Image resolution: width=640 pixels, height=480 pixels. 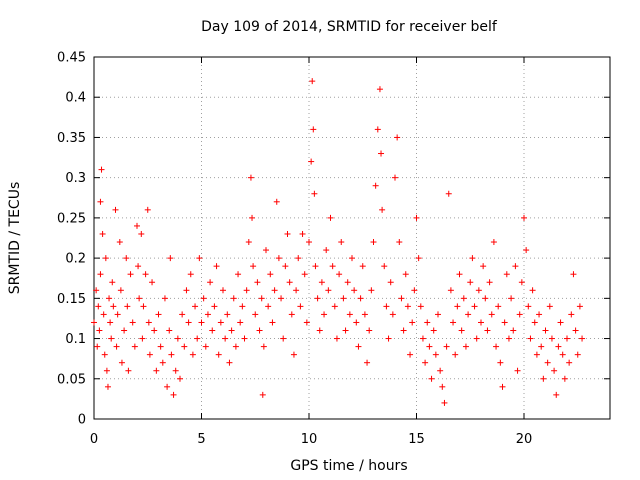 What do you see at coordinates (71, 138) in the screenshot?
I see `y-tick-label: 0.35` at bounding box center [71, 138].